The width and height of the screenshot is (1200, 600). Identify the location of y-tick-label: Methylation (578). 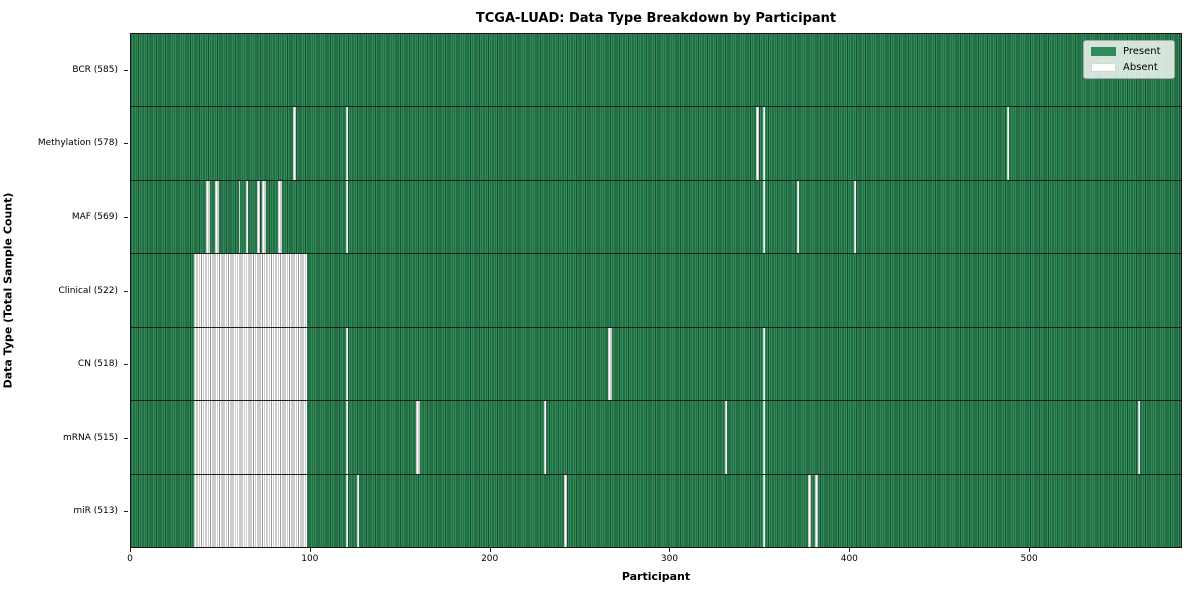
(77, 143).